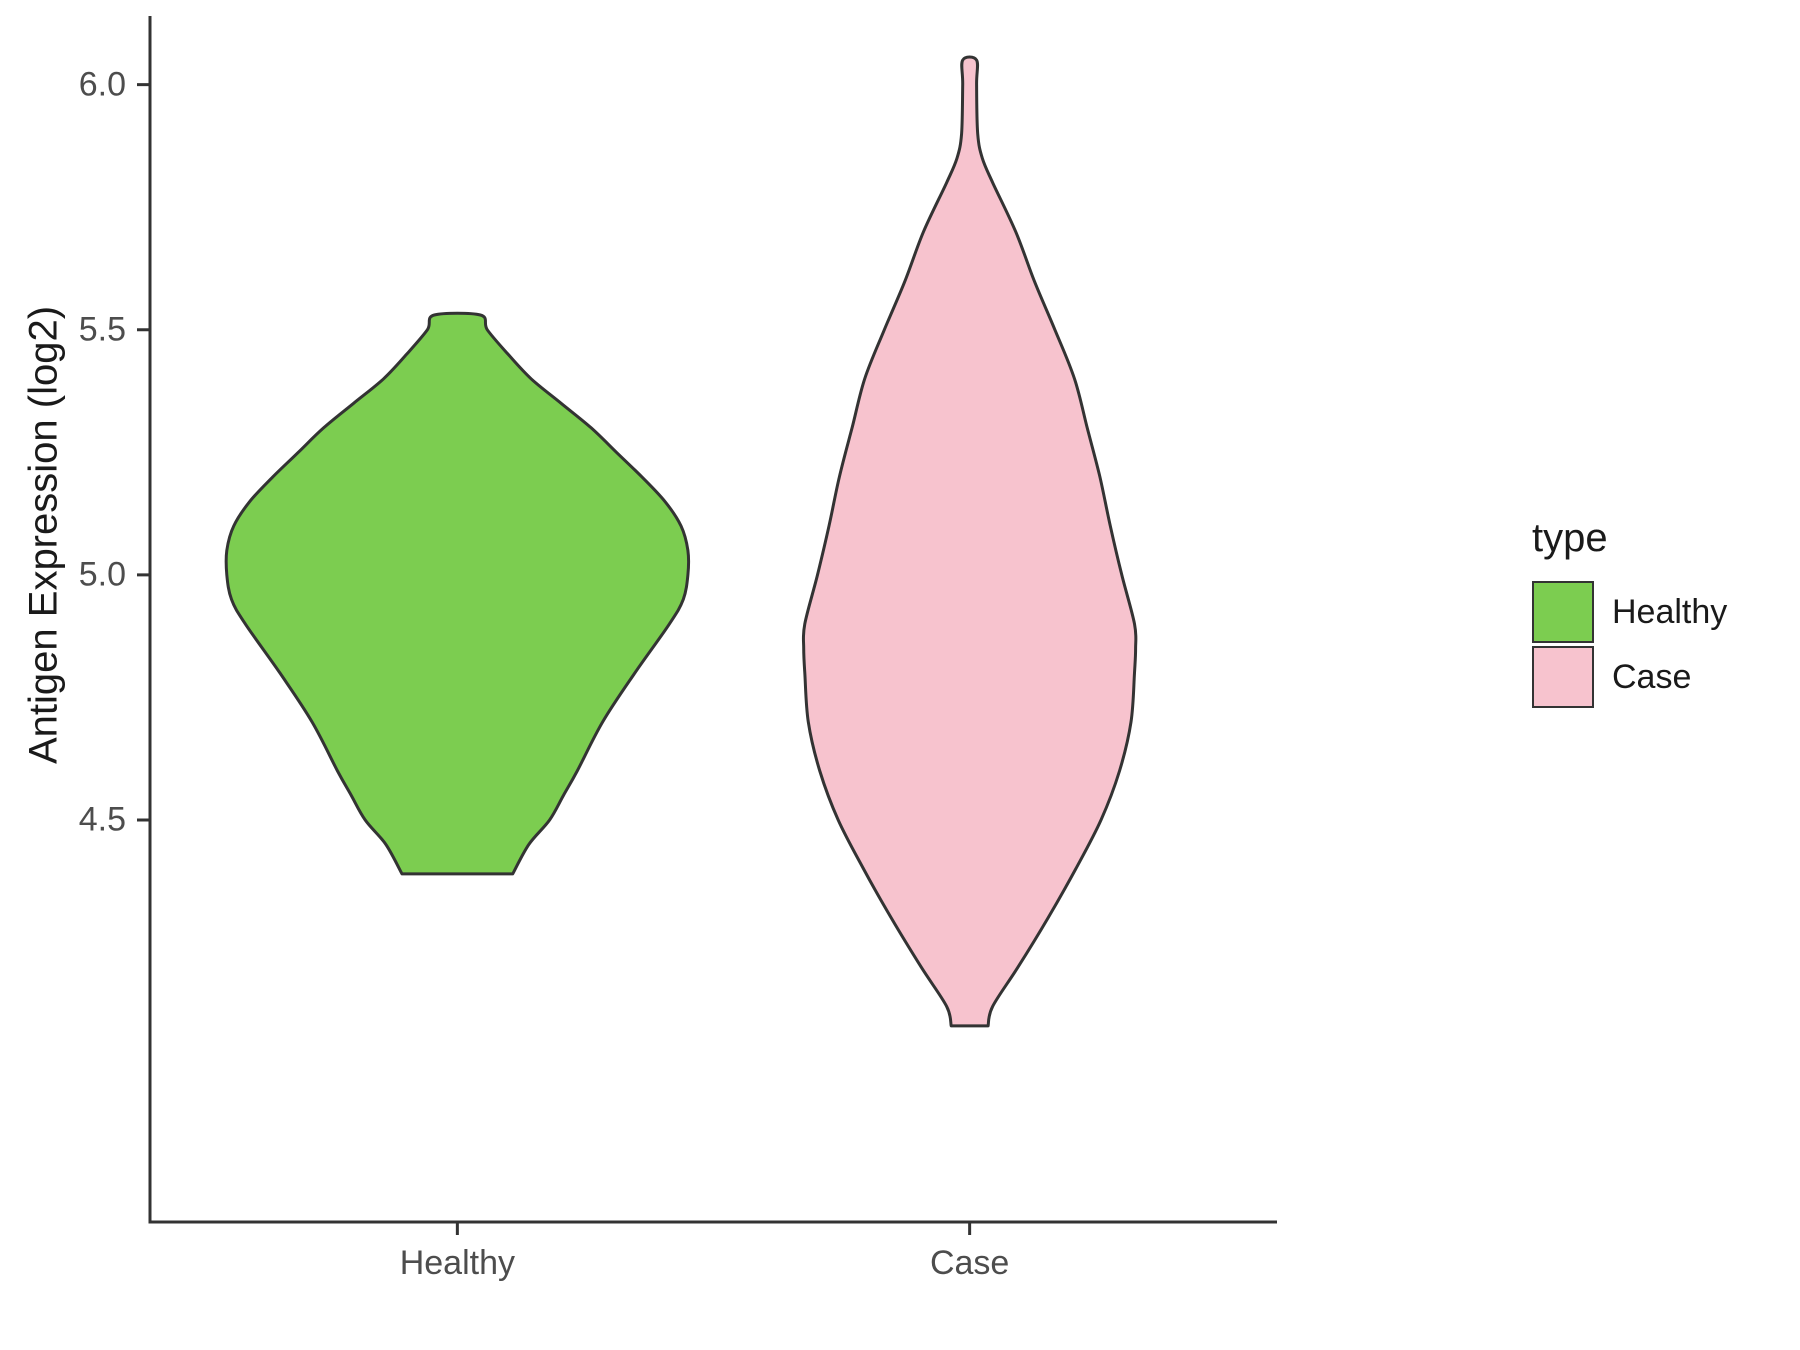 Image resolution: width=1800 pixels, height=1350 pixels. What do you see at coordinates (43, 535) in the screenshot?
I see `y-axis-title: Antigen Expression (log2)` at bounding box center [43, 535].